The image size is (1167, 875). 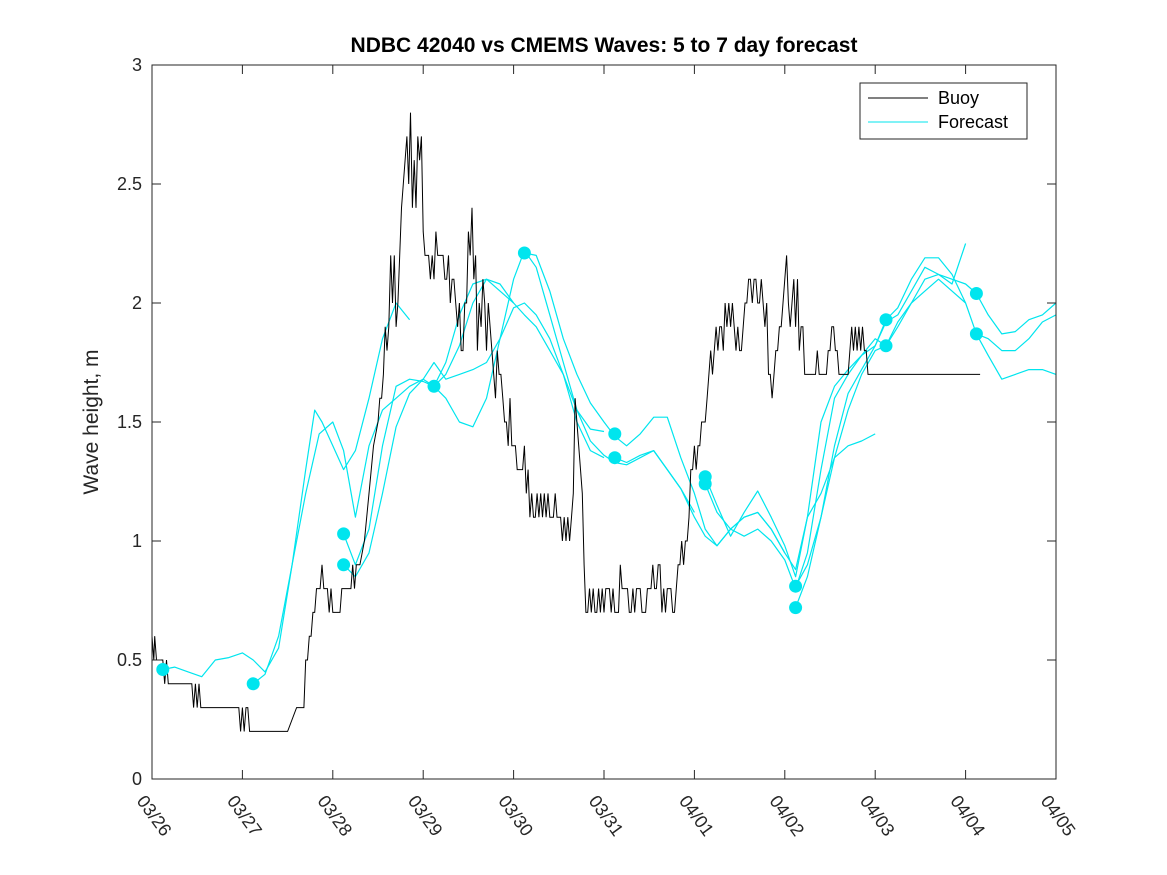 I want to click on y-tick-label-3: 1.5, so click(x=129, y=422).